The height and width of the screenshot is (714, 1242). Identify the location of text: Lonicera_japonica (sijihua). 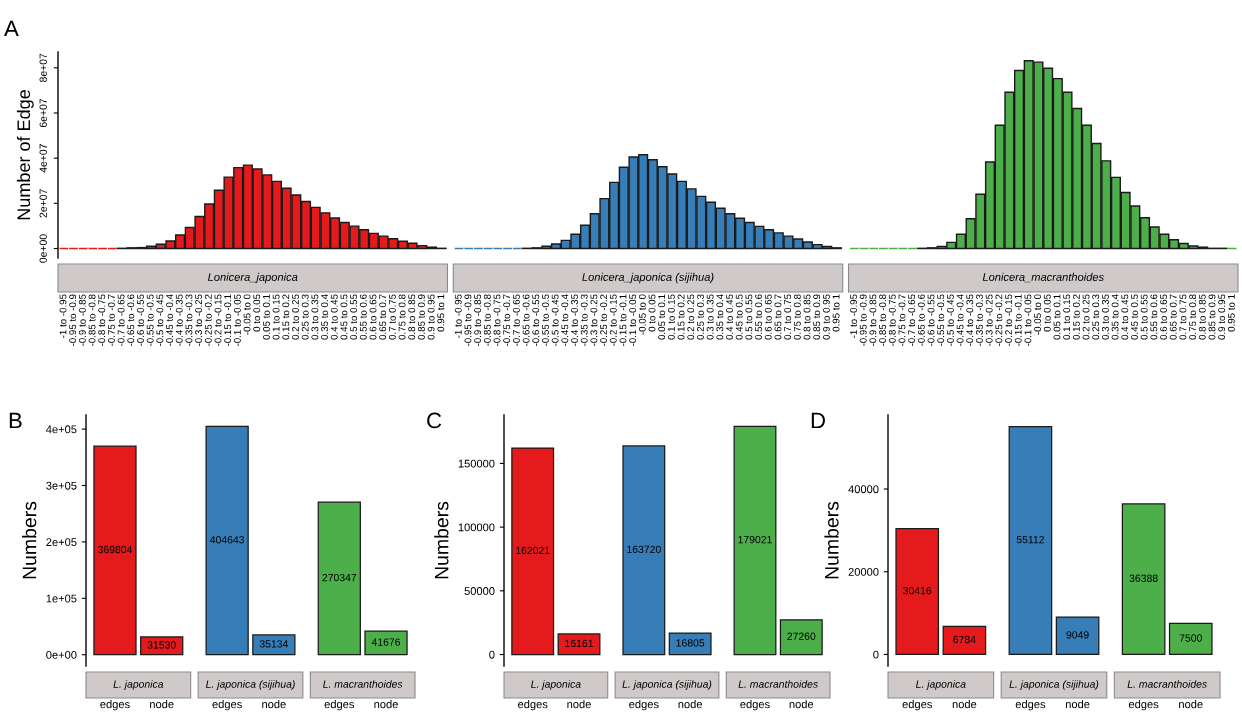
(648, 278).